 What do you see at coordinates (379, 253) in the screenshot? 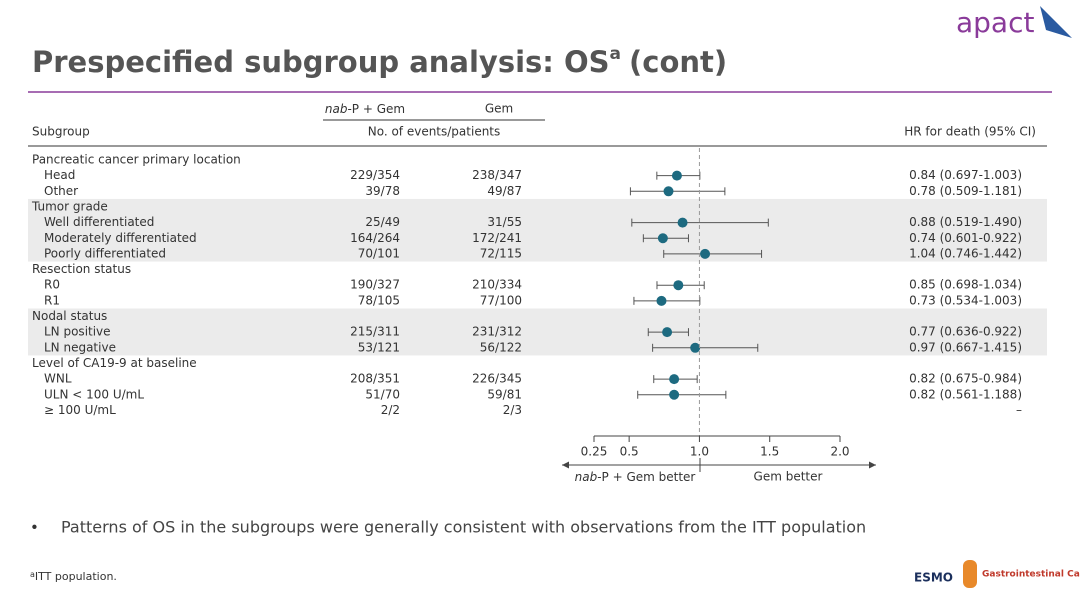
I see `arm1-events: 70/101` at bounding box center [379, 253].